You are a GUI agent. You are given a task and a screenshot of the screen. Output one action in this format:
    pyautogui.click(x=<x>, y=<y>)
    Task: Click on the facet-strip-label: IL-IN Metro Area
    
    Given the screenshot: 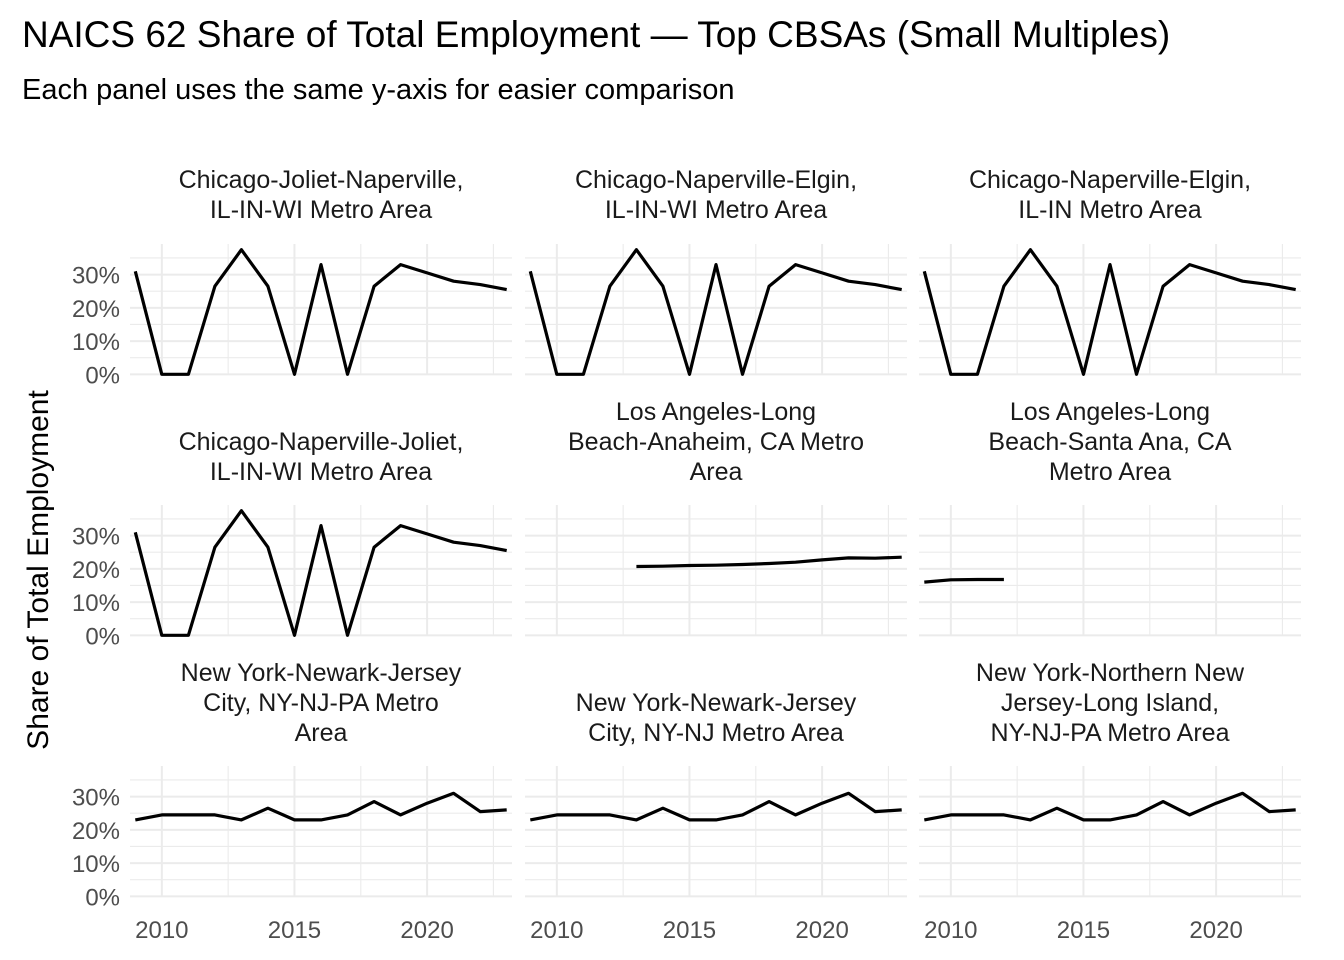 What is the action you would take?
    pyautogui.click(x=1109, y=210)
    